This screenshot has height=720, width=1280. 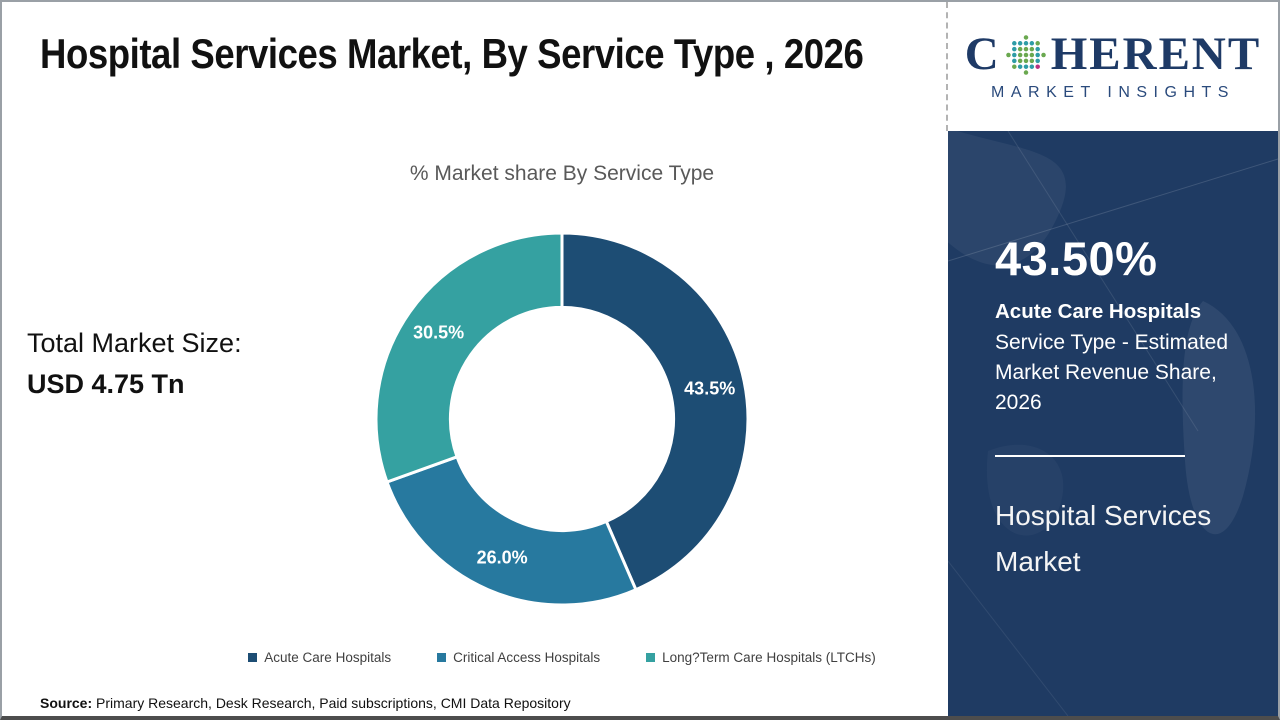 I want to click on logo-area: C HERENT MARKET INSIGHTS, so click(x=1113, y=66).